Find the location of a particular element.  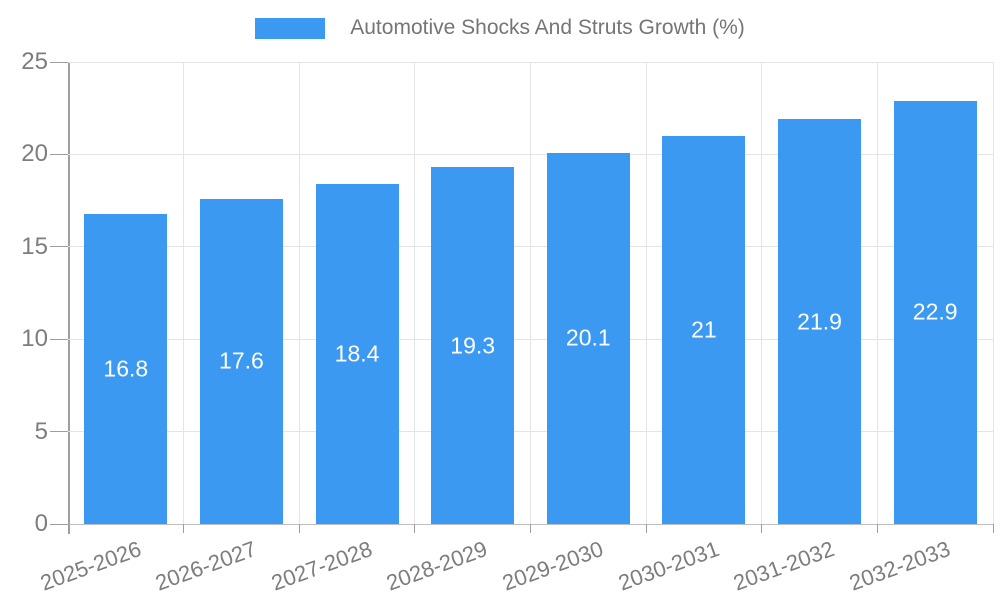

bar-value-label: 16.8 is located at coordinates (126, 368).